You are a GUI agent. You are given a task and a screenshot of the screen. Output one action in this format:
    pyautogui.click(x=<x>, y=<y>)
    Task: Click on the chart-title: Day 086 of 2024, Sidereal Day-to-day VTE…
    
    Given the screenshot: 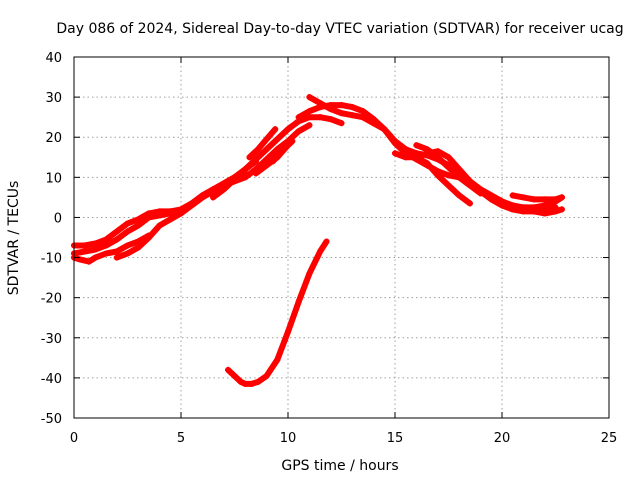 What is the action you would take?
    pyautogui.click(x=339, y=29)
    